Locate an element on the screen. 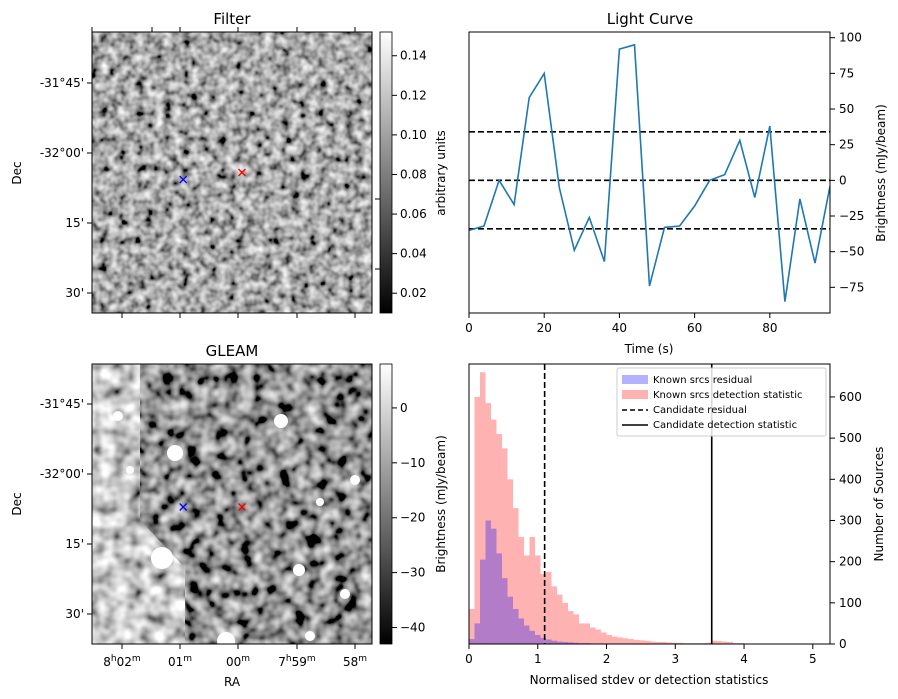 This screenshot has height=699, width=898. gleam-x-tick-label: 58m is located at coordinates (355, 661).